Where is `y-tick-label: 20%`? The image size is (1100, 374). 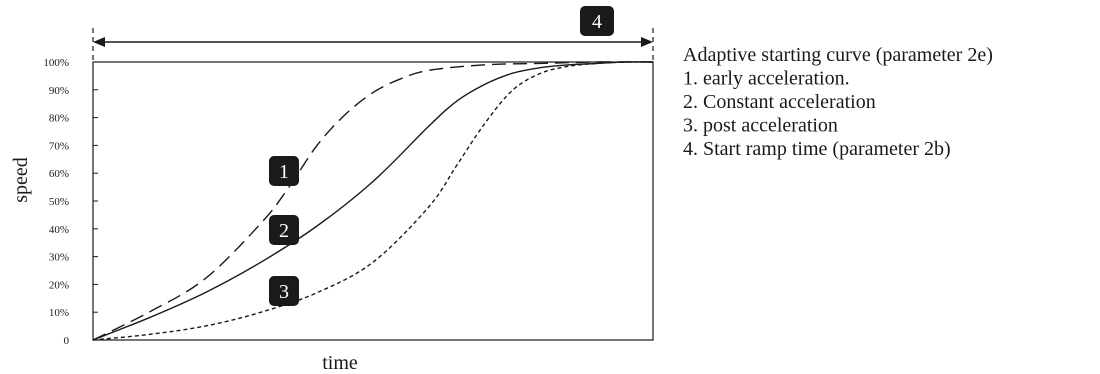
y-tick-label: 20% is located at coordinates (59, 285).